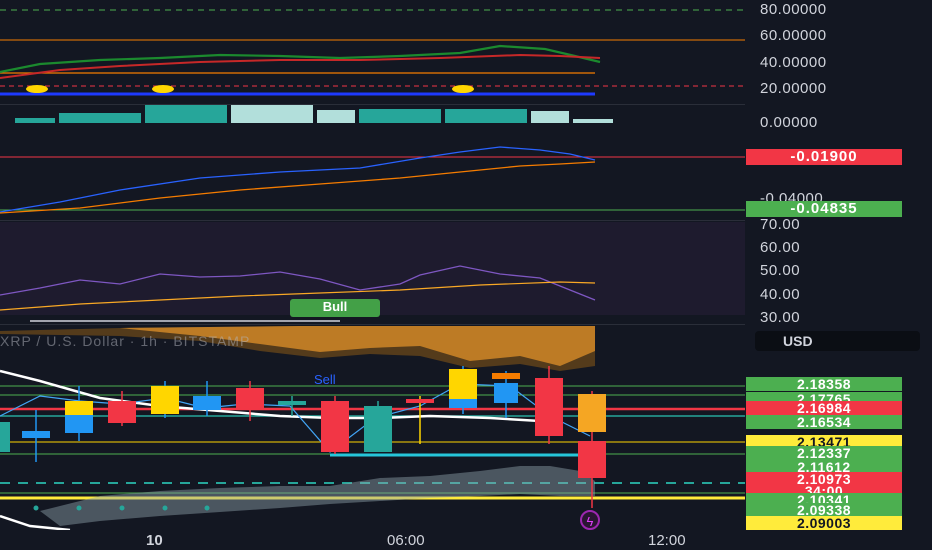 The height and width of the screenshot is (550, 932). Describe the element at coordinates (793, 9) in the screenshot. I see `osc-tick-80: 80.00000` at that location.